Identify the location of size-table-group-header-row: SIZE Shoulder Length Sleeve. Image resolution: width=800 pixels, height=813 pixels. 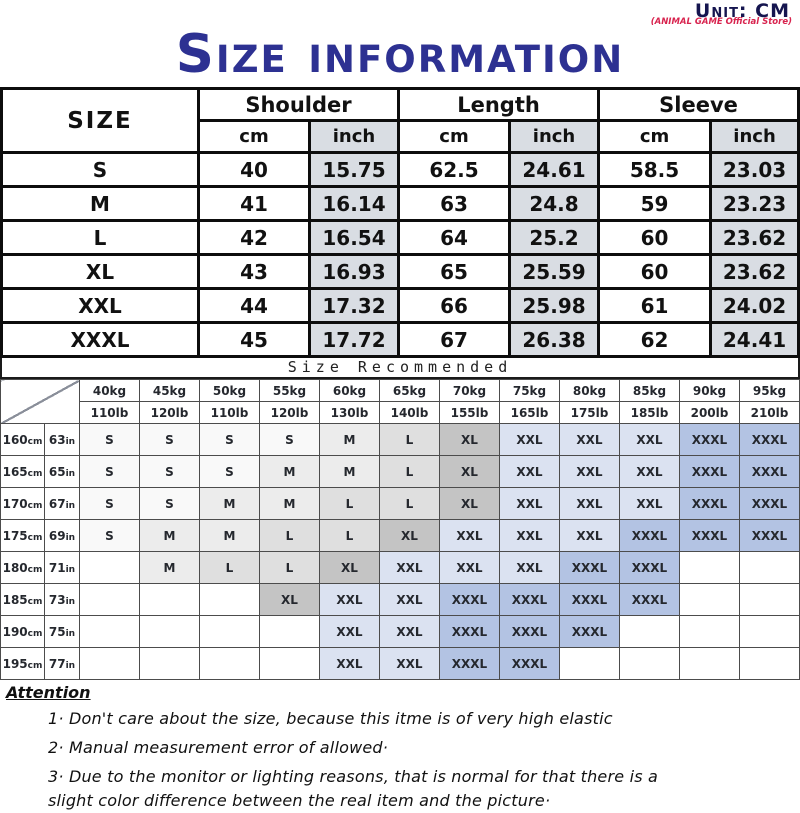
(400, 120).